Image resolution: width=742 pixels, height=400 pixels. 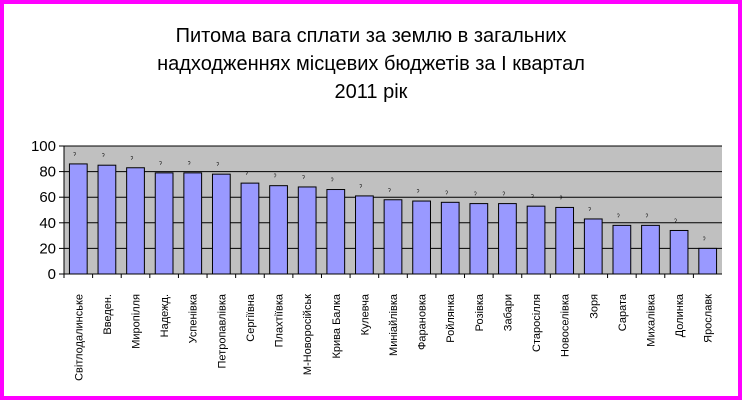 I want to click on x-tick-label: Успенівка, so click(x=194, y=318).